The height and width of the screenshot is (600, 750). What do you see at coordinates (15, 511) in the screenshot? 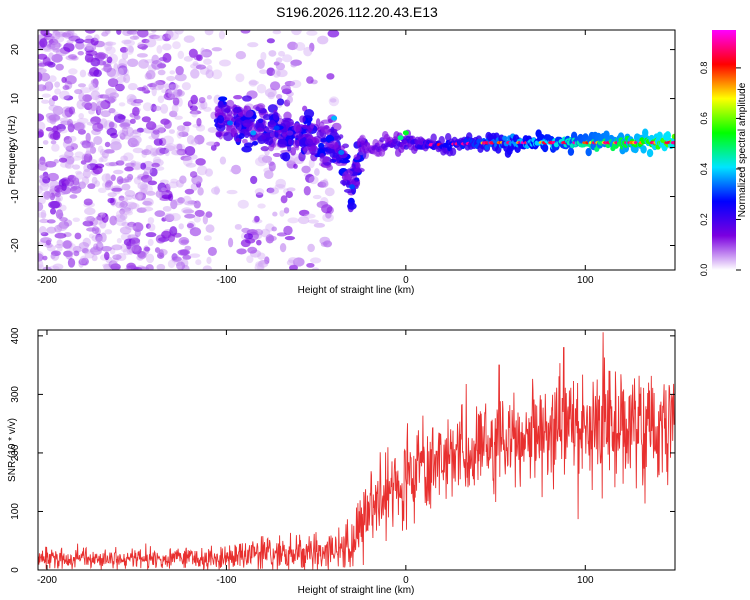
I see `snr-y-tick-label: 100` at bounding box center [15, 511].